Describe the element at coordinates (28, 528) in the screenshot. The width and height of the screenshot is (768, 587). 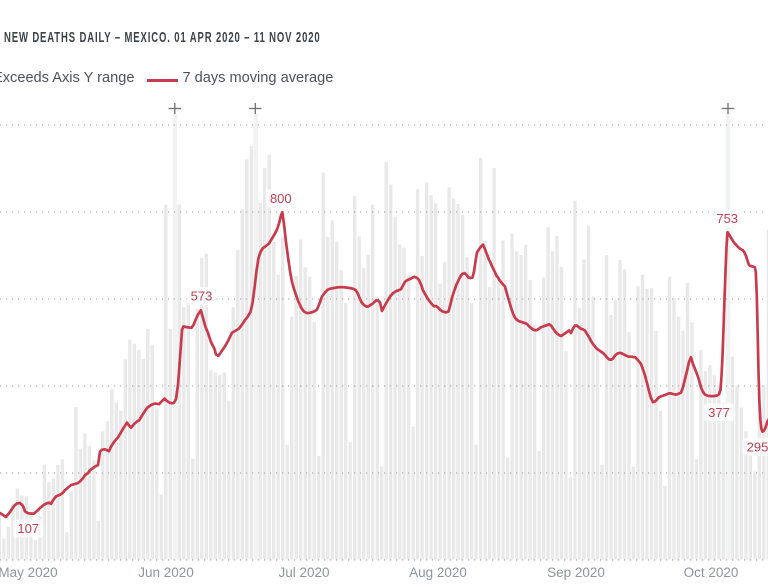
I see `svg-text: 107` at that location.